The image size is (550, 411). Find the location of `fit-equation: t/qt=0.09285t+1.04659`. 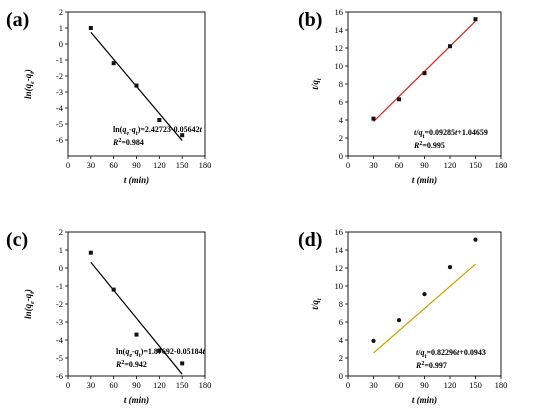

fit-equation: t/qt=0.09285t+1.04659 is located at coordinates (451, 134).